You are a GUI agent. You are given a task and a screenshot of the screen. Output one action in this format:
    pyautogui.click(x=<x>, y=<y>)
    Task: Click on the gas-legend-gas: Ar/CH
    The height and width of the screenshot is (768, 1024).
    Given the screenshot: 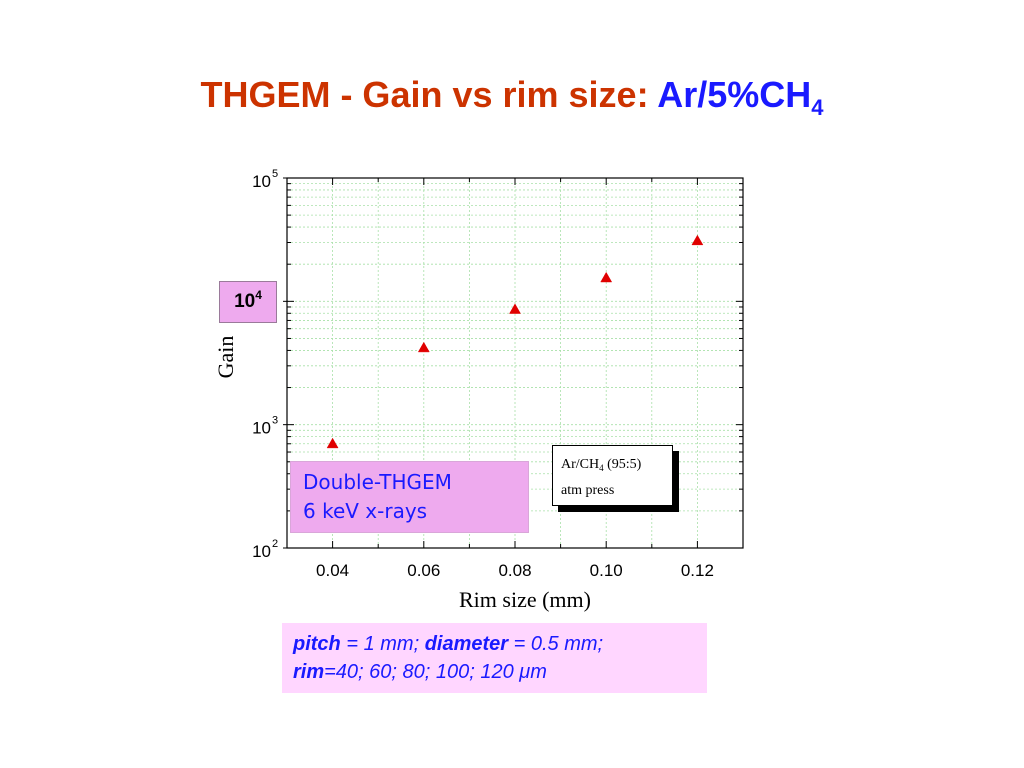 What is the action you would take?
    pyautogui.click(x=580, y=464)
    